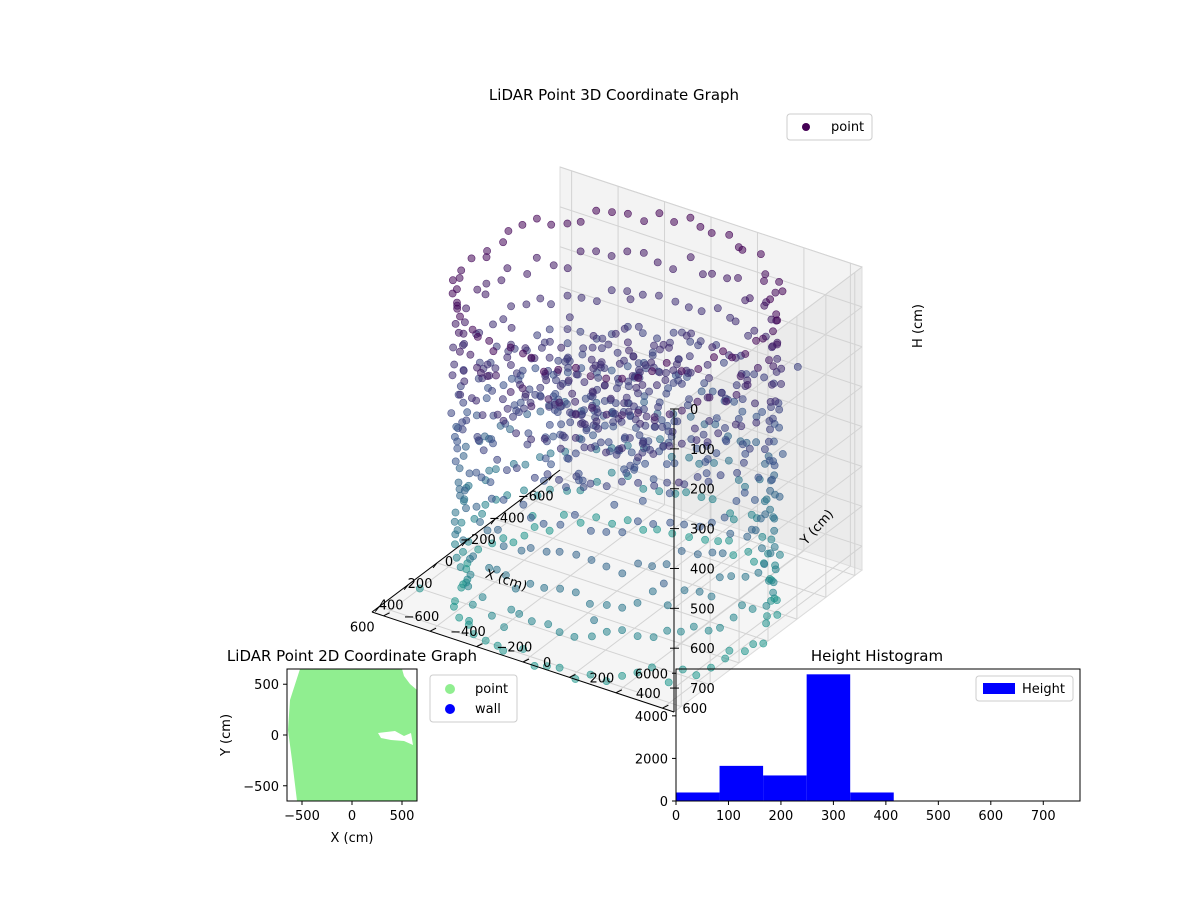 The width and height of the screenshot is (1200, 900). Describe the element at coordinates (1043, 689) in the screenshot. I see `legend-histogram-label: Height` at that location.